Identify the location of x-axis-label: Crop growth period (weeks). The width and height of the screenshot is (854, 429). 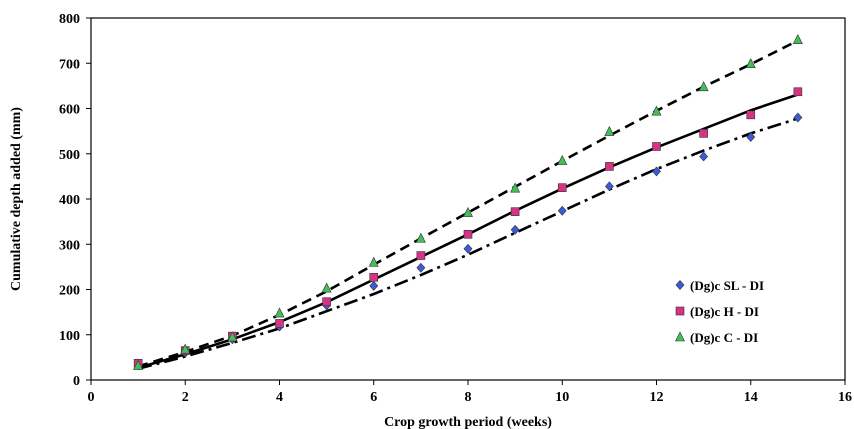
(468, 422).